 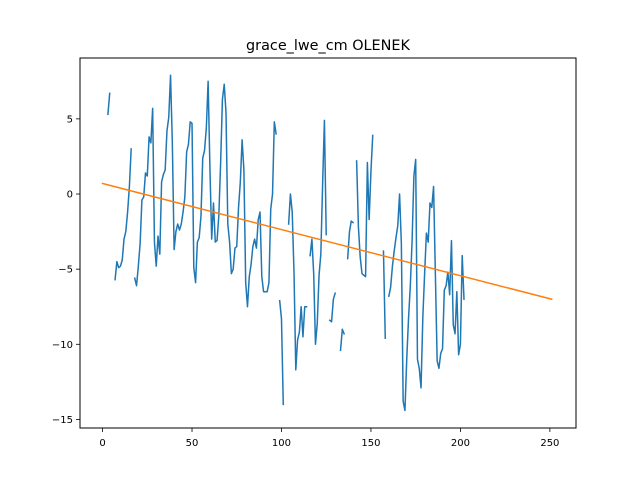 What do you see at coordinates (281, 443) in the screenshot?
I see `x-tick-label: 100` at bounding box center [281, 443].